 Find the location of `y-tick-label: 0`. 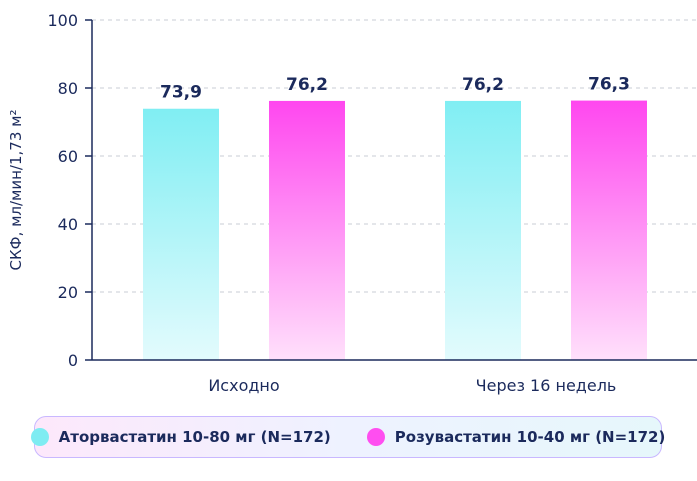

y-tick-label: 0 is located at coordinates (73, 360).